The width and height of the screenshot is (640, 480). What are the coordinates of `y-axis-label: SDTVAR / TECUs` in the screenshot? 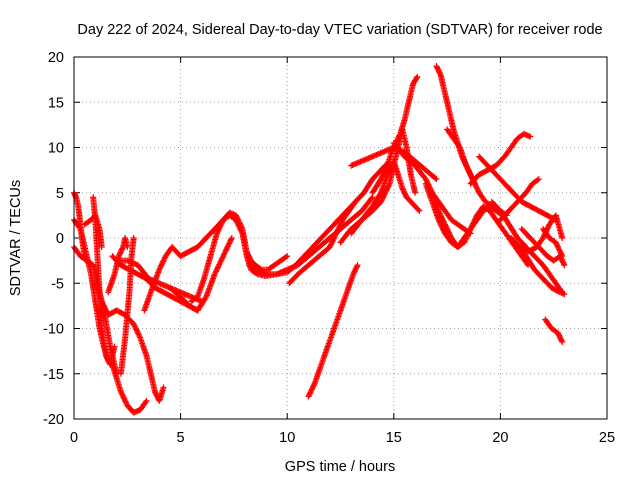 It's located at (16, 238).